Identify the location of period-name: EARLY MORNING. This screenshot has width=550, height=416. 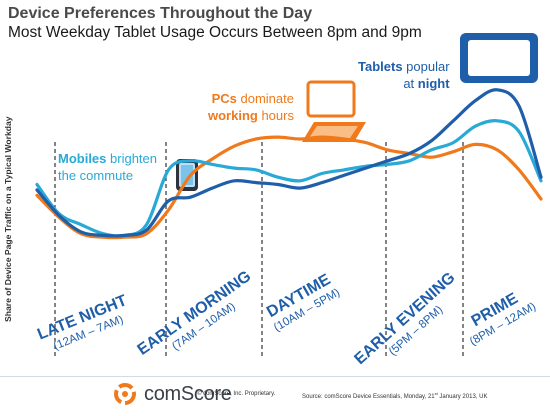
(195, 313).